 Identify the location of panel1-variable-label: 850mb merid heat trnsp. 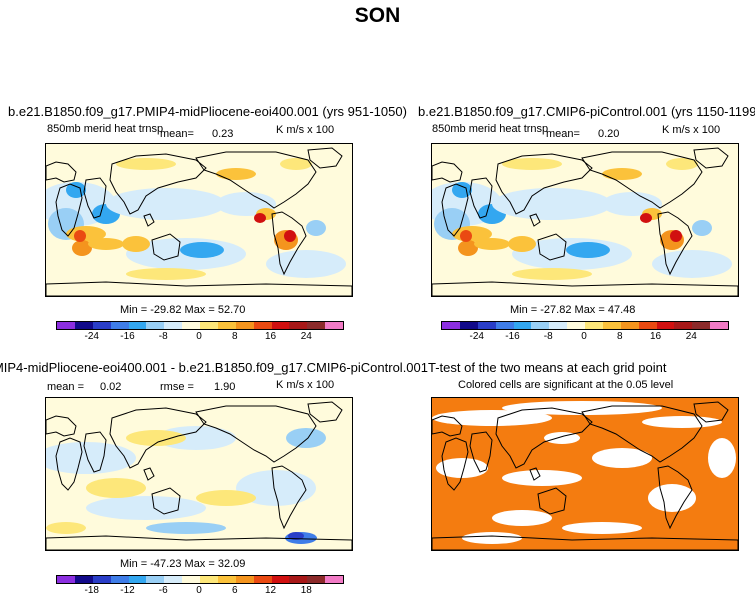
(105, 129).